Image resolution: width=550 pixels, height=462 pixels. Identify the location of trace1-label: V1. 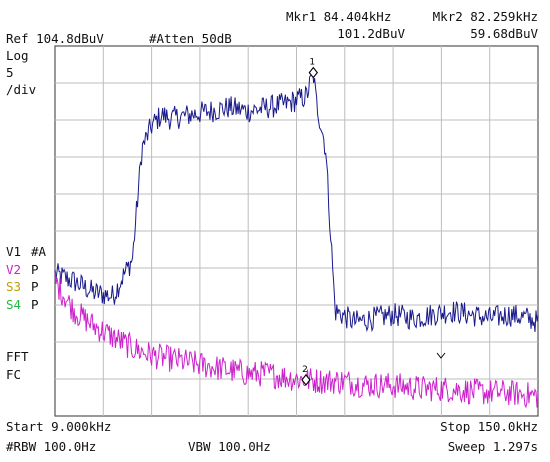
(14, 251).